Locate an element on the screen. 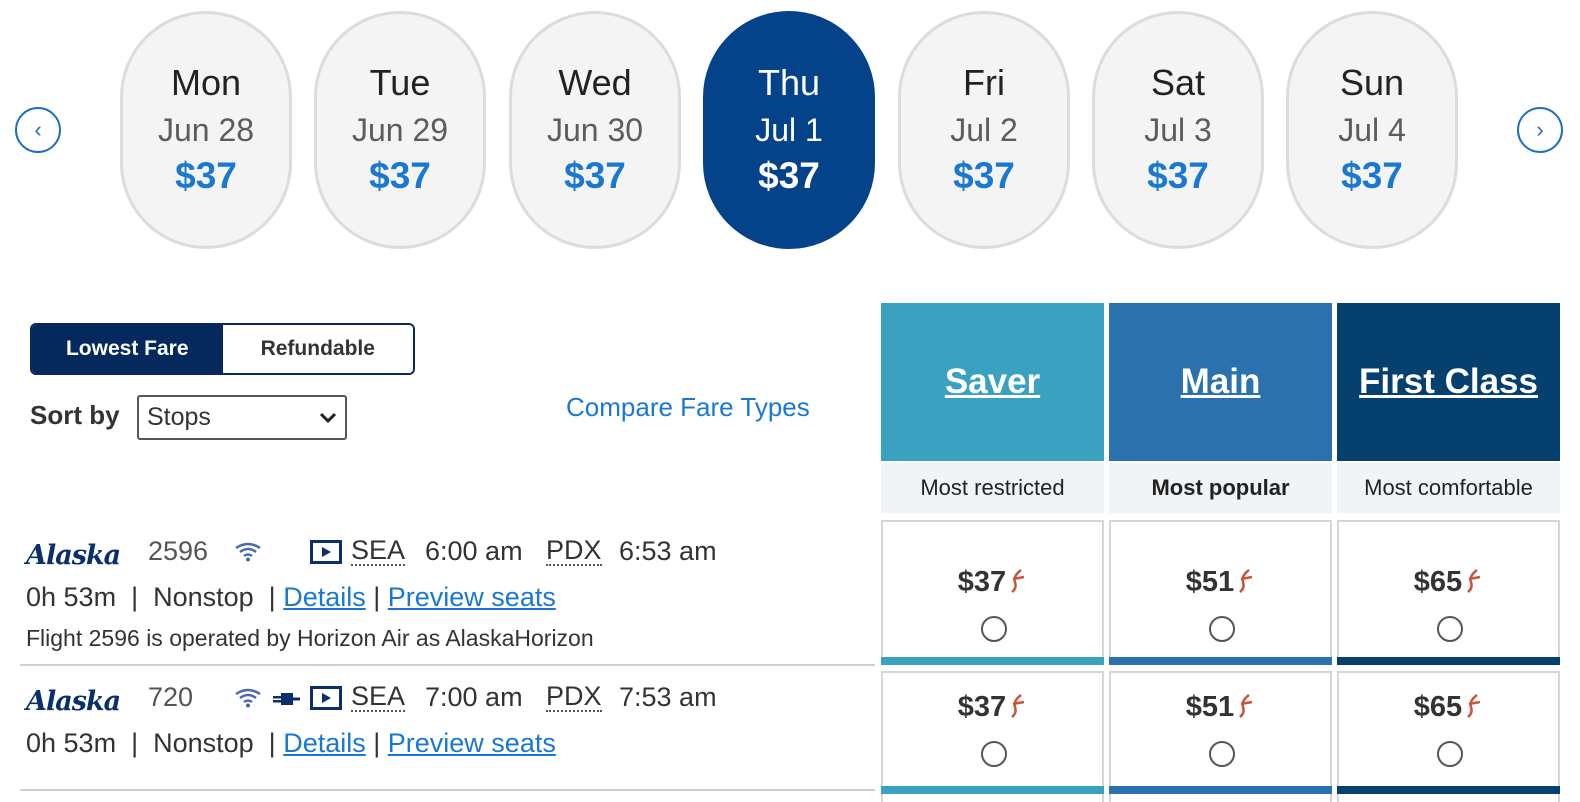 The image size is (1580, 802). fare-header-main: Main is located at coordinates (1220, 382).